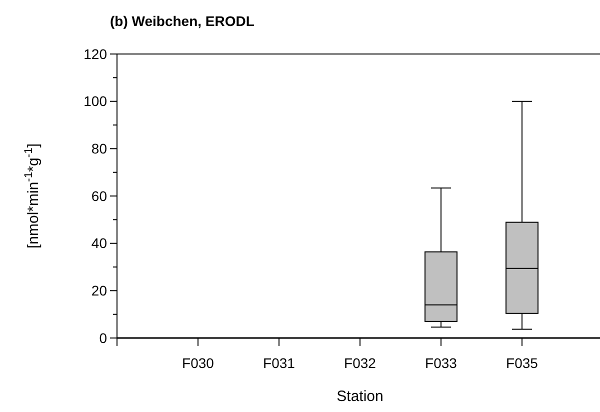  I want to click on x-axis-title: Station, so click(360, 396).